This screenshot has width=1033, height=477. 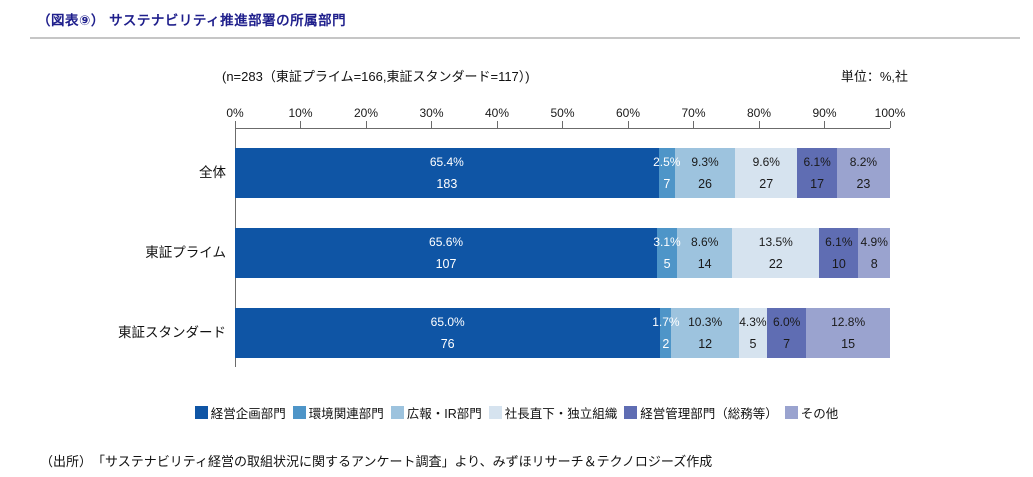 What do you see at coordinates (666, 173) in the screenshot?
I see `bar-segment: 2.5% 7` at bounding box center [666, 173].